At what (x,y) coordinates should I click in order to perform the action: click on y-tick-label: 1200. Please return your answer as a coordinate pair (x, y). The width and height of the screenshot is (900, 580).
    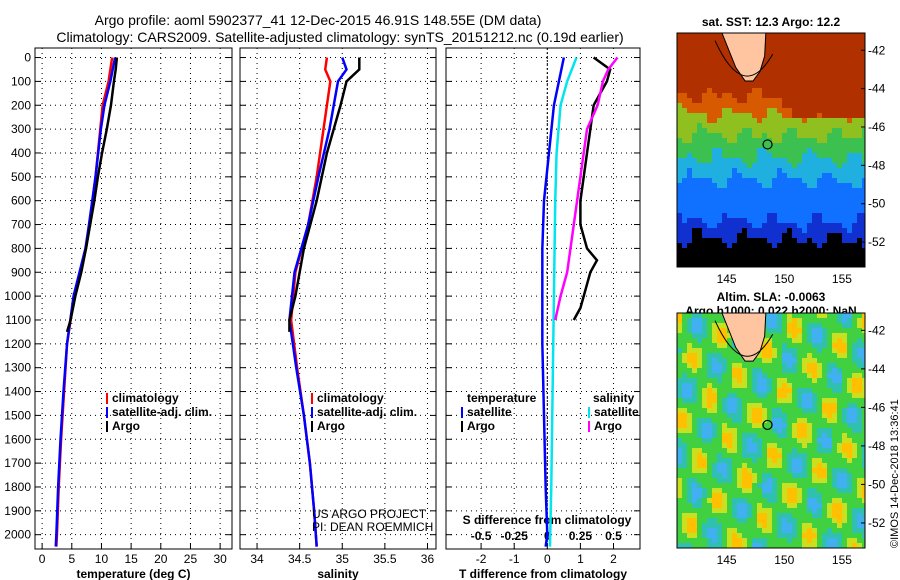
    Looking at the image, I should click on (17, 344).